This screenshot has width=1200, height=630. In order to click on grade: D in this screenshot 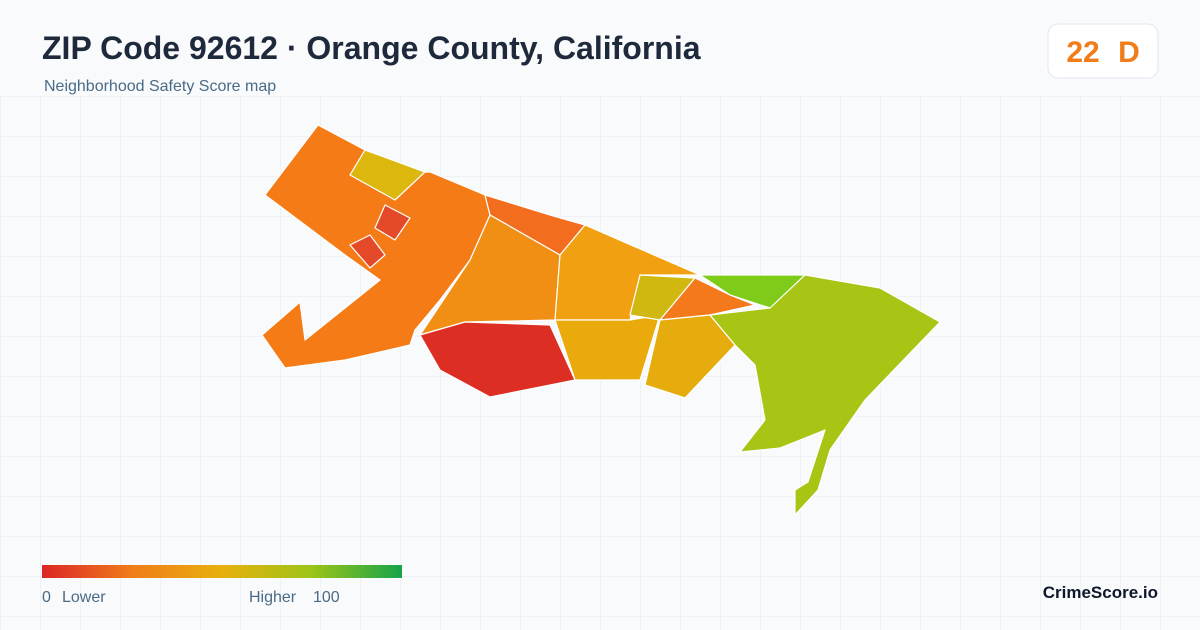, I will do `click(1129, 52)`.